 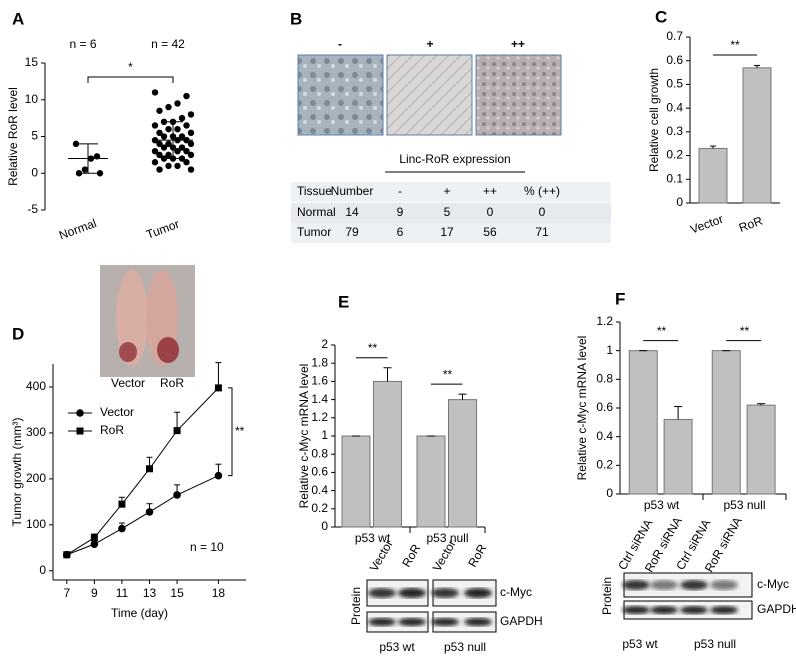 What do you see at coordinates (18, 333) in the screenshot?
I see `panel-label: D` at bounding box center [18, 333].